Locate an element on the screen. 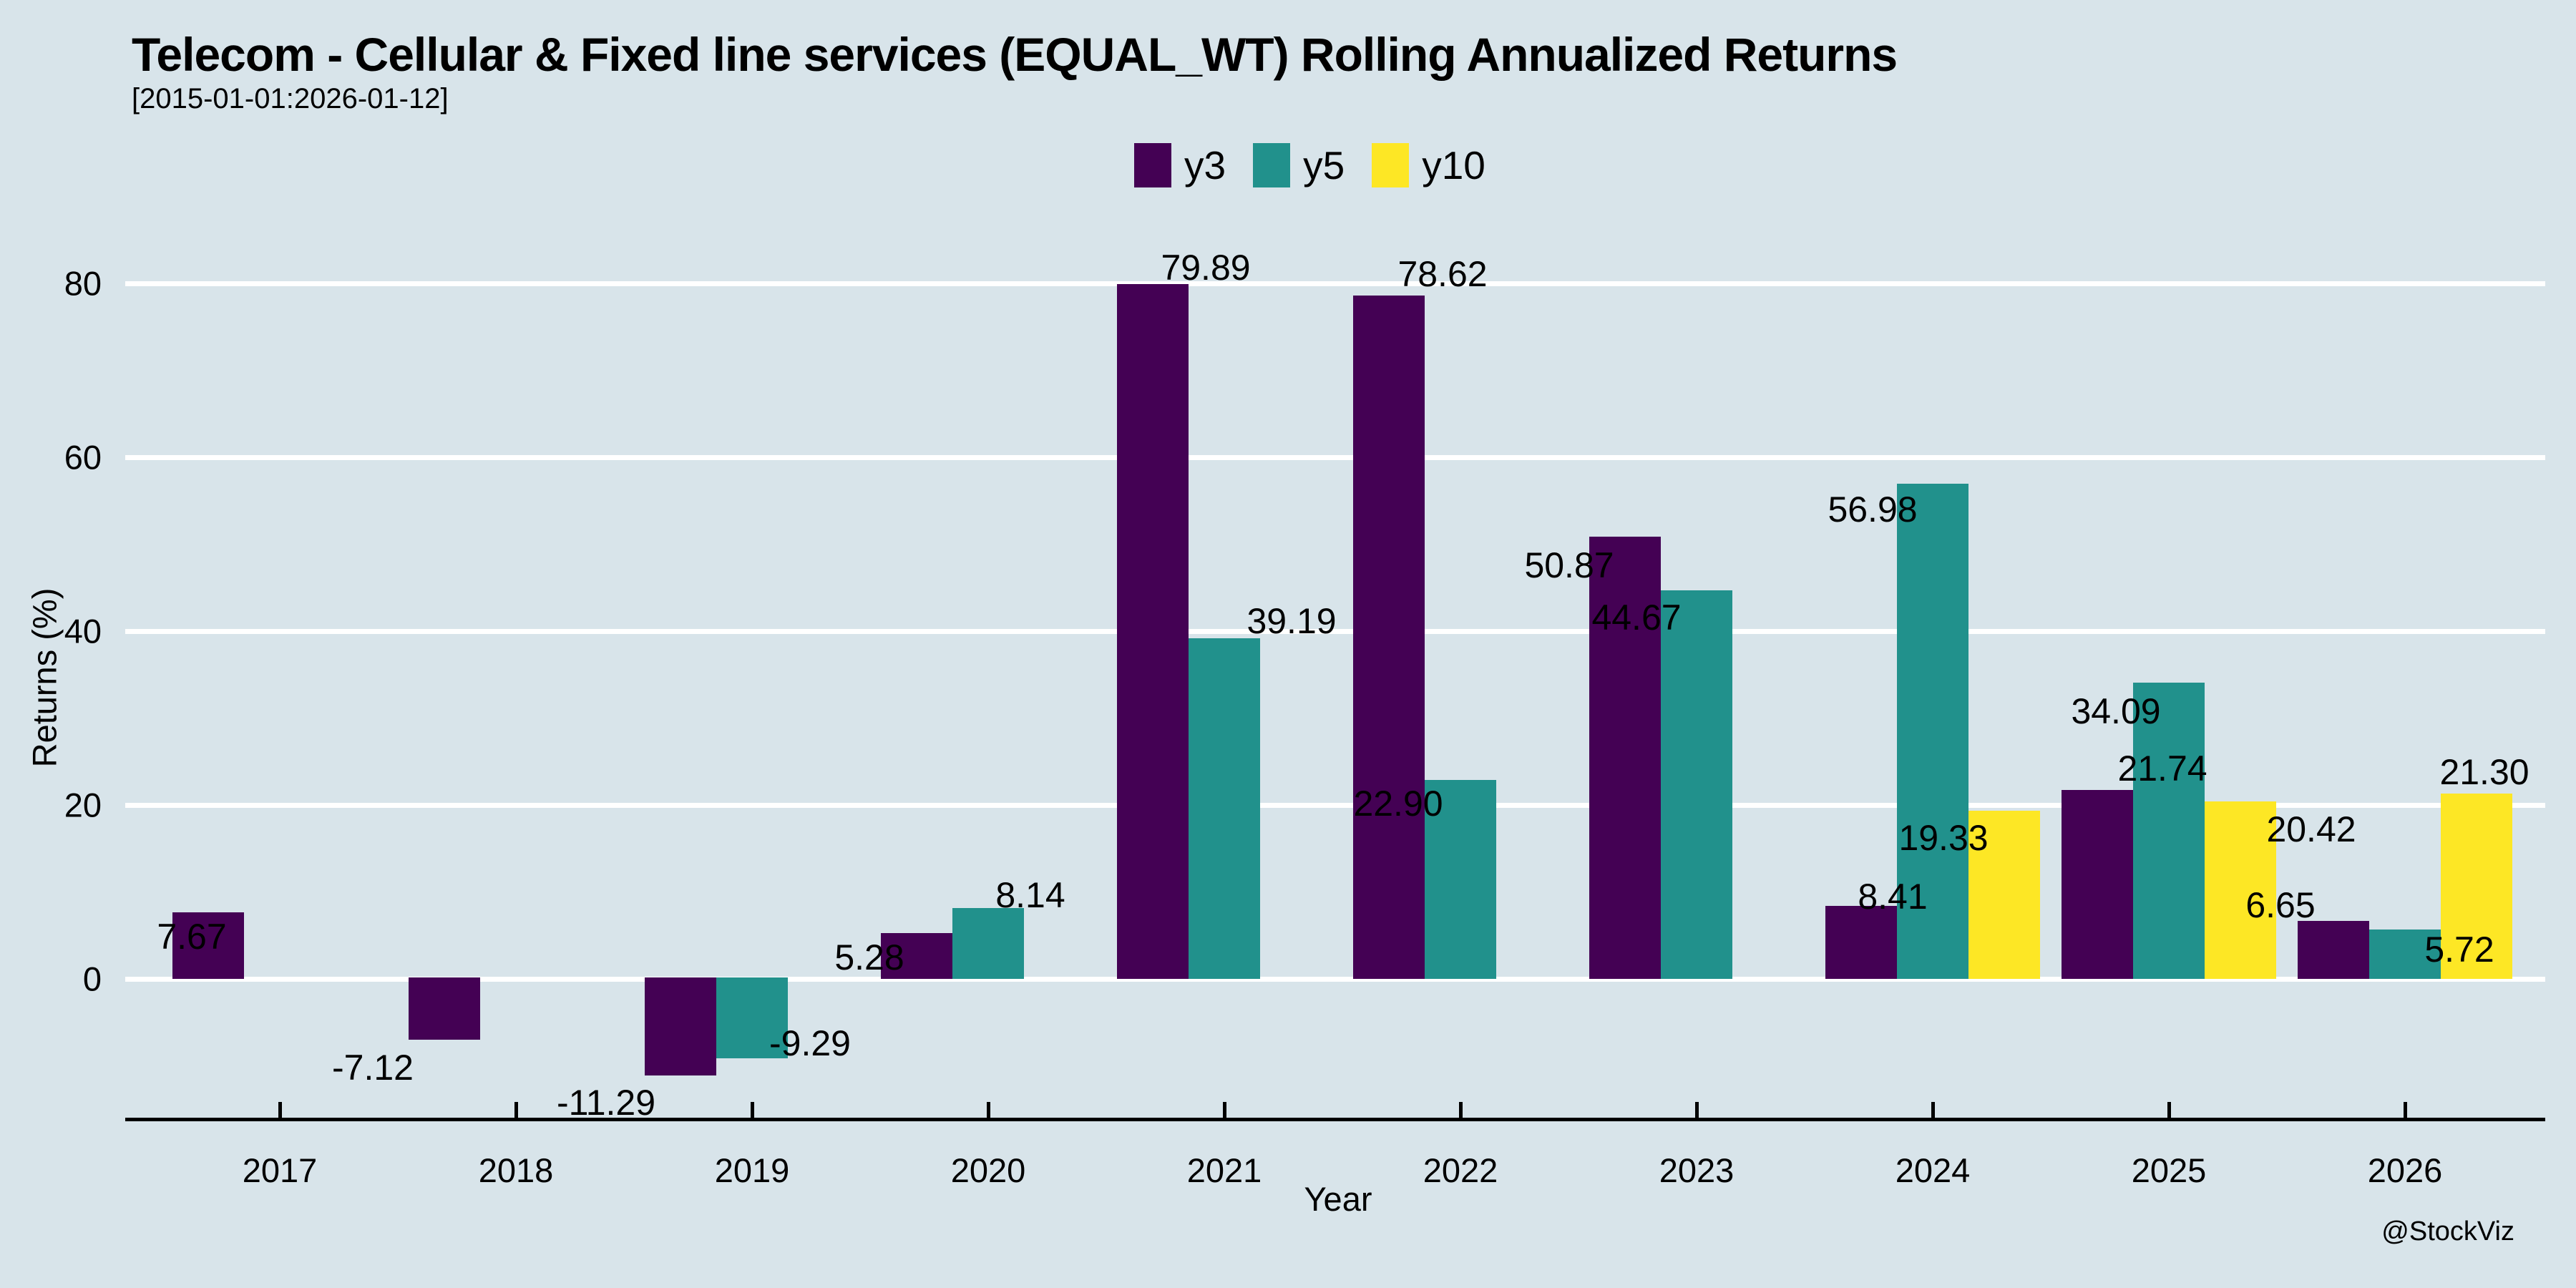  bar-value-label-y5-2020: 8.14 is located at coordinates (1030, 895).